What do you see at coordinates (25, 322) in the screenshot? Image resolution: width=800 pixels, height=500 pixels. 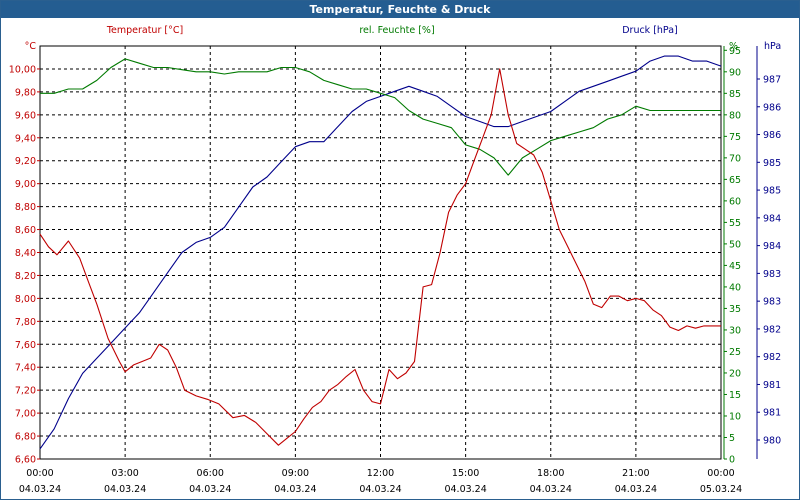 I see `temperature-tick-label: 7,80` at bounding box center [25, 322].